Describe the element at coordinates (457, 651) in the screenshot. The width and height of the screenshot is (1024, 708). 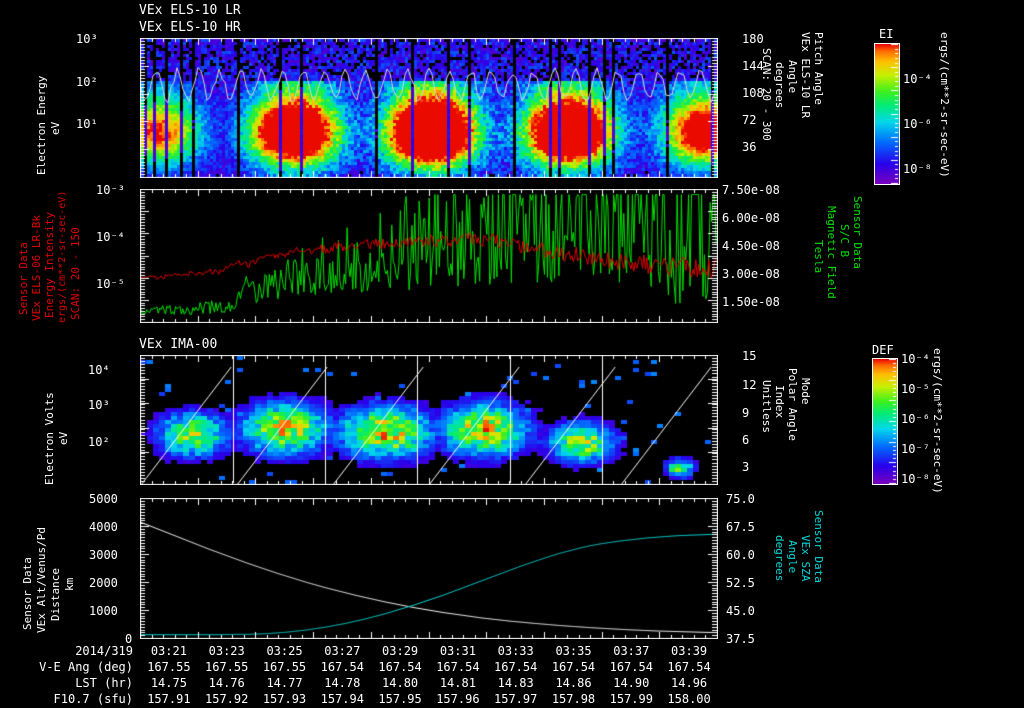
I see `xaxis-cell-time-5: 03:31` at that location.